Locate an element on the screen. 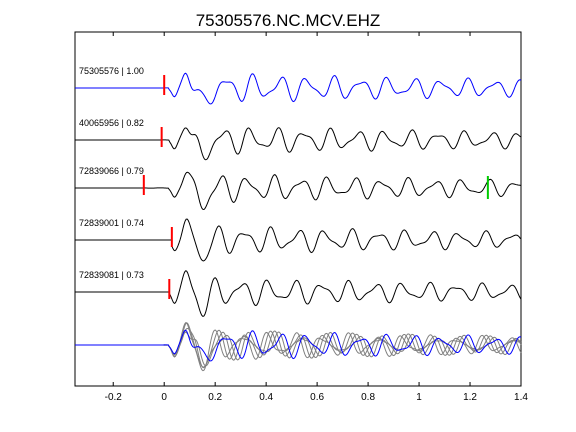 The width and height of the screenshot is (576, 432). trace-label-72839081: 72839081 | 0.73 is located at coordinates (111, 275).